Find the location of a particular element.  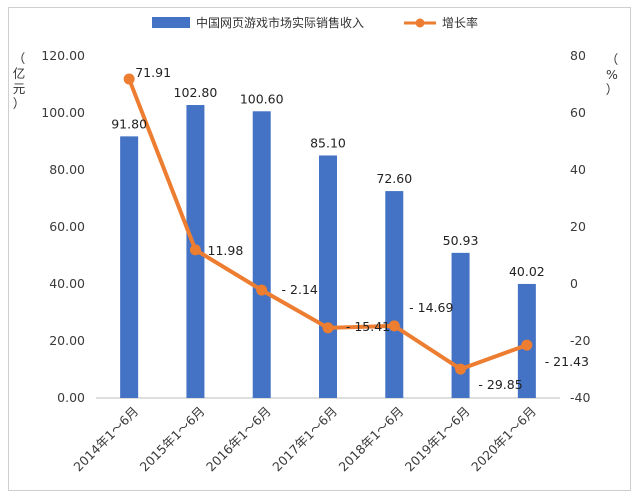

line-data-label: - 2.14 is located at coordinates (300, 289).